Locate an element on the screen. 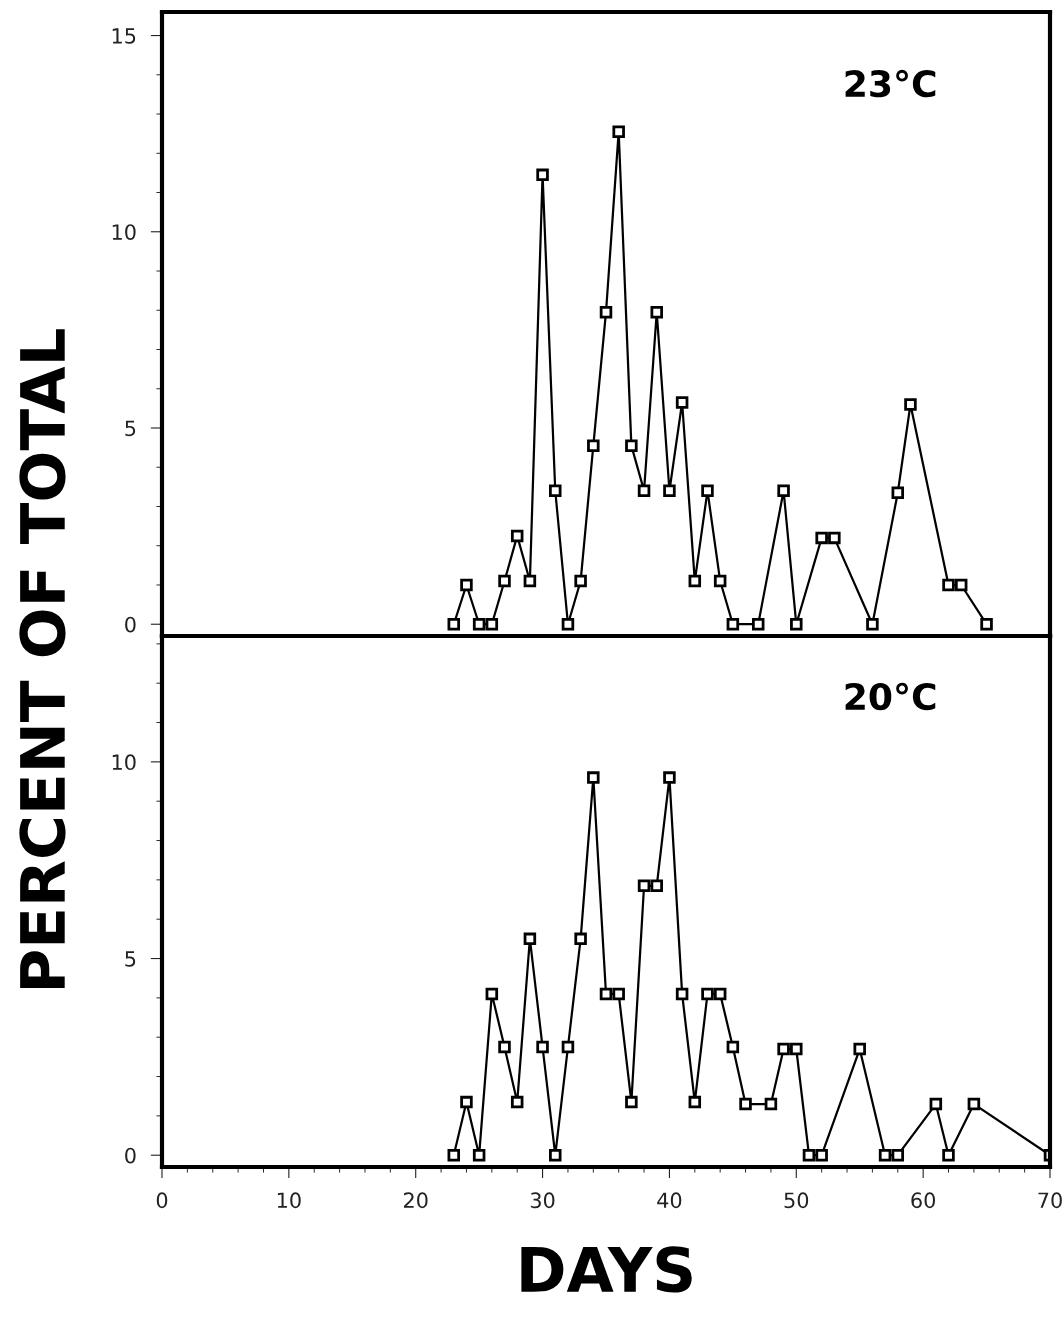 The width and height of the screenshot is (1063, 1321). x-tick-label: 40 is located at coordinates (669, 1200).